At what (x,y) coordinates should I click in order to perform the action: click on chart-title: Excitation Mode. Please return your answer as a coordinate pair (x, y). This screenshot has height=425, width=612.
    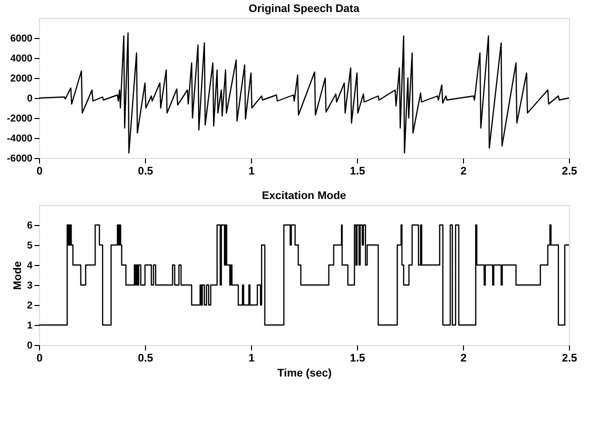
    Looking at the image, I should click on (304, 196).